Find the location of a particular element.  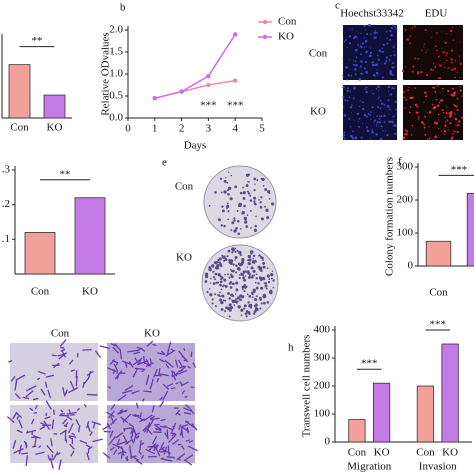

line is located at coordinates (195, 66).